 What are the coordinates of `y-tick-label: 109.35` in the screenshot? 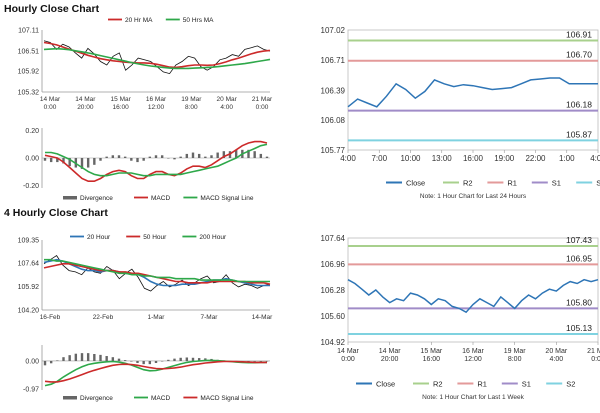 It's located at (29, 241).